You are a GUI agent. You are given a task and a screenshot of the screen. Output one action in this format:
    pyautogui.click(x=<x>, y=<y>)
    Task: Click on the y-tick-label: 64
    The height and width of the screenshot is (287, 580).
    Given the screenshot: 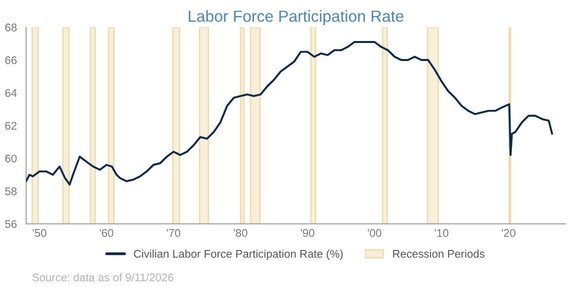 What is the action you would take?
    pyautogui.click(x=11, y=93)
    